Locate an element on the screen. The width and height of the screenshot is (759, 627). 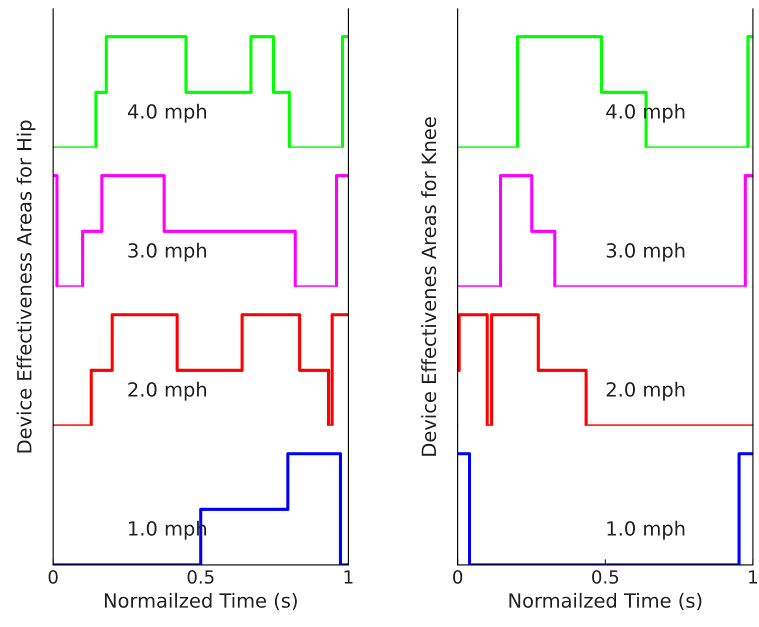
y-axis-title: Device Effectivenes Areas for Knee is located at coordinates (428, 286).